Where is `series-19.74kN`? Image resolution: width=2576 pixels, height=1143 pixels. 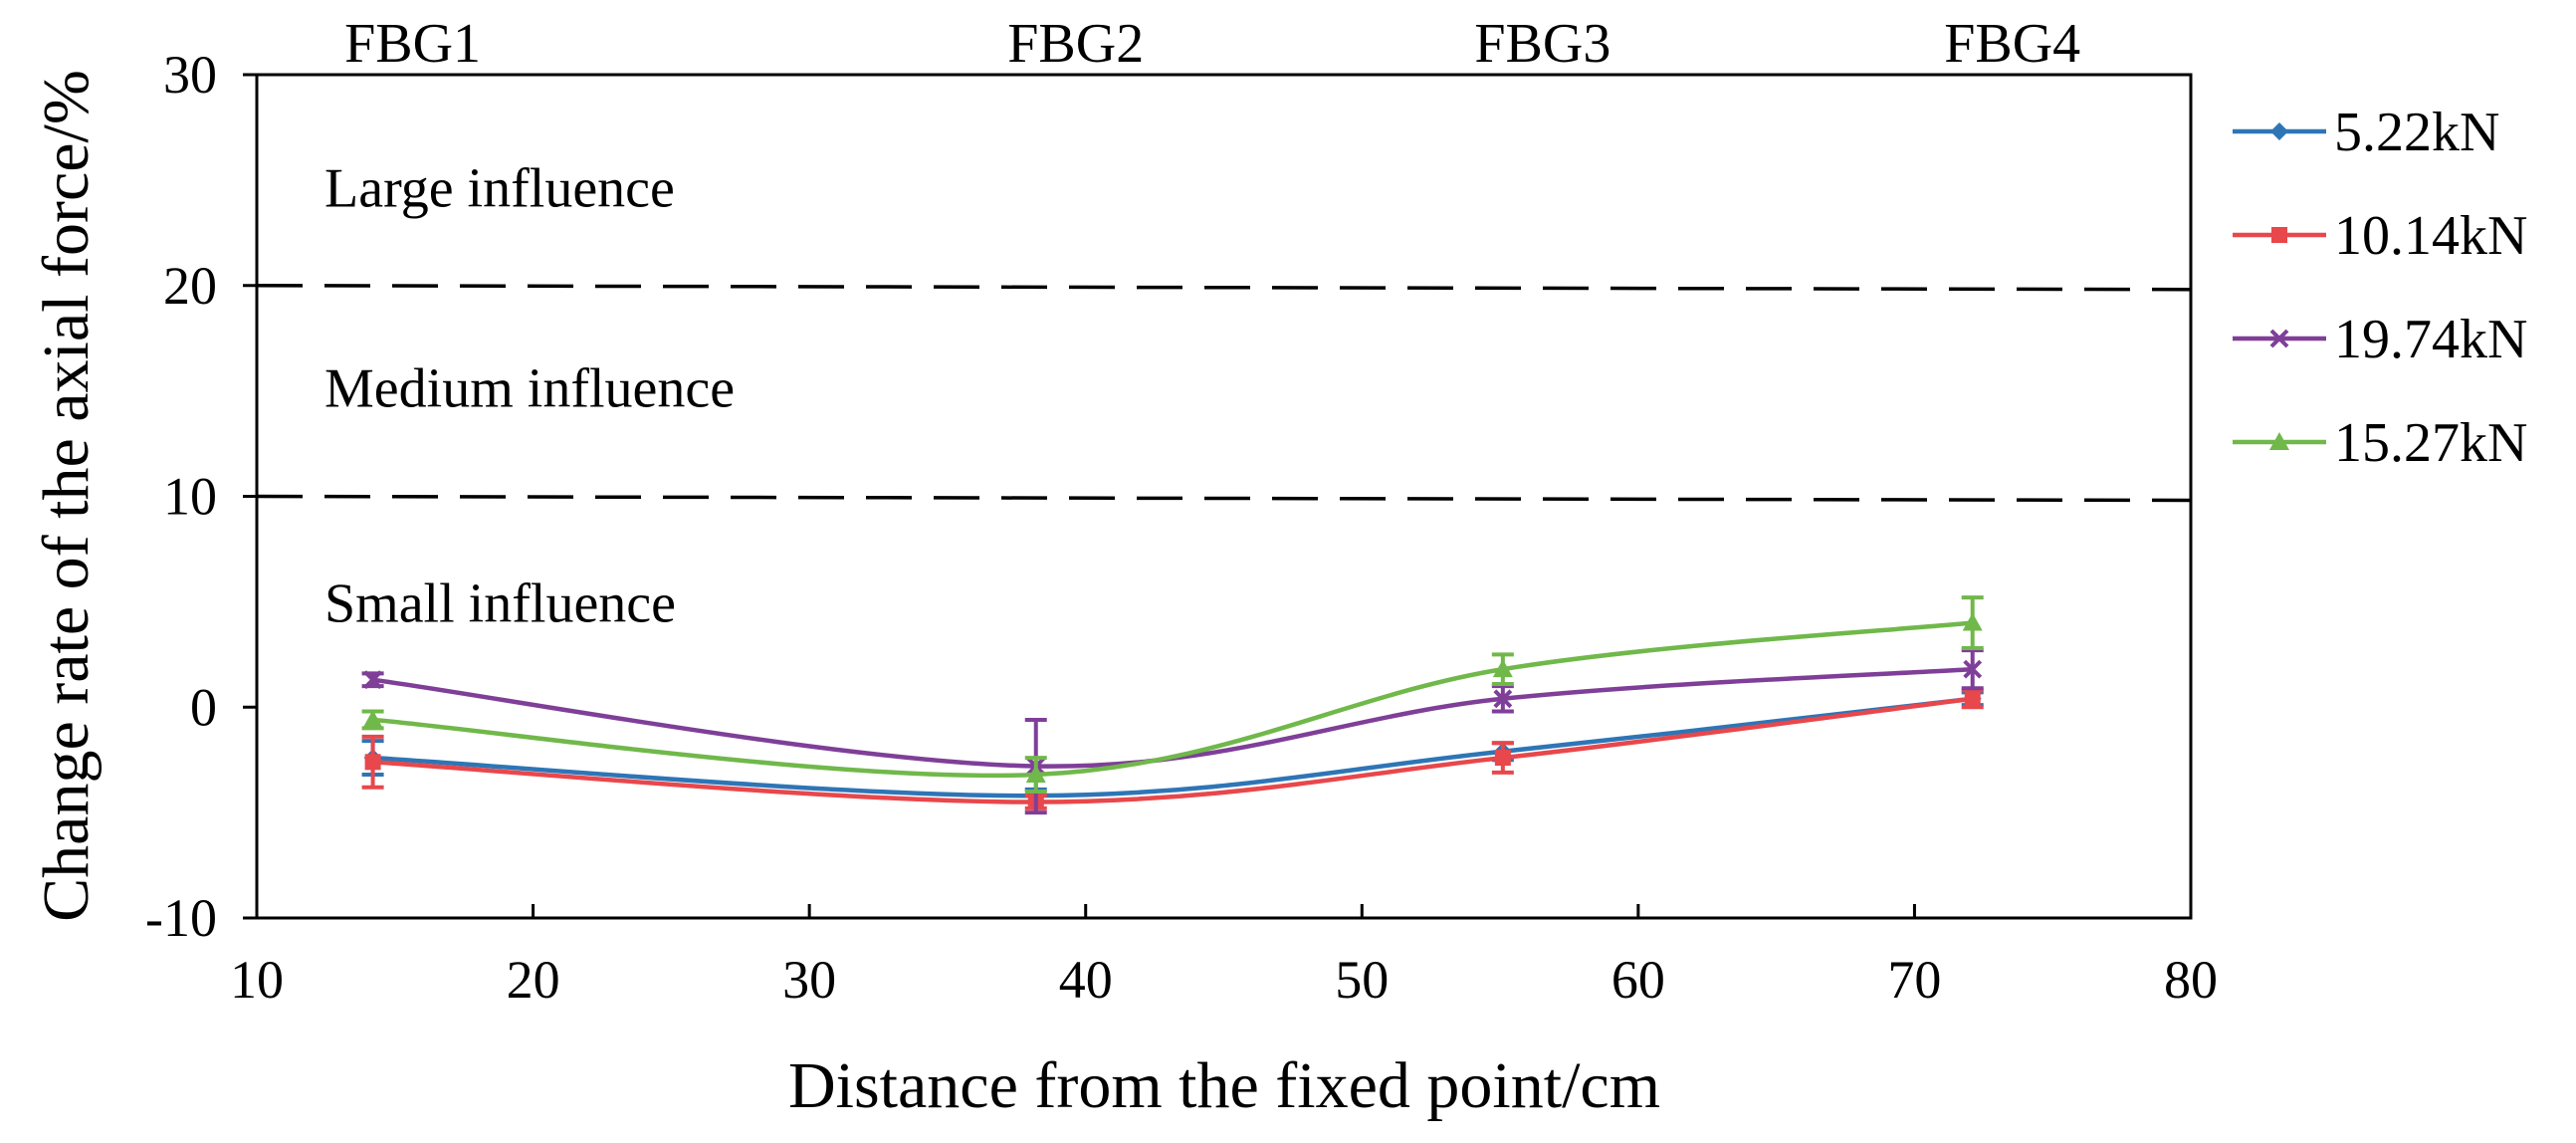 series-19.74kN is located at coordinates (1172, 731).